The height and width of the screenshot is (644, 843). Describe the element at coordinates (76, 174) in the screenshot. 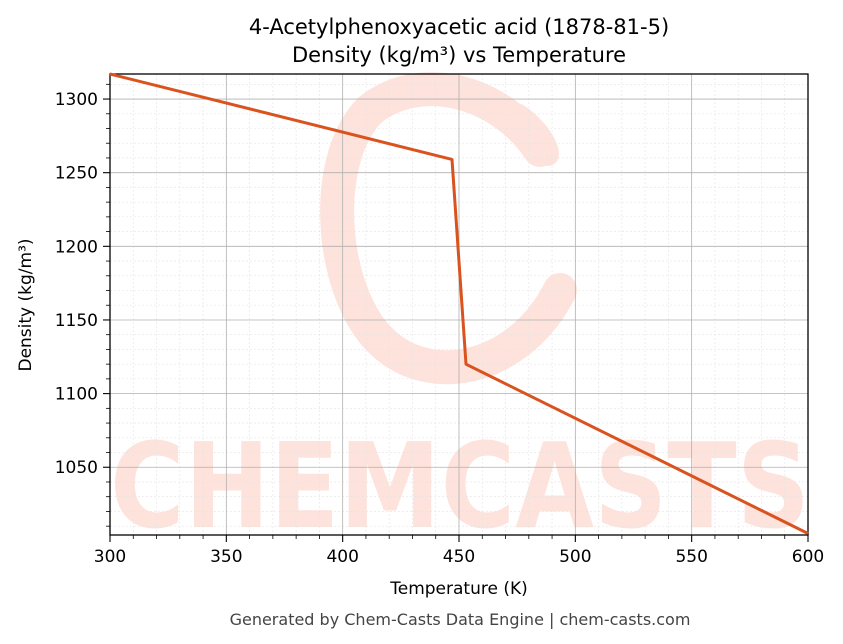

I see `y-tick-label: 1250` at that location.